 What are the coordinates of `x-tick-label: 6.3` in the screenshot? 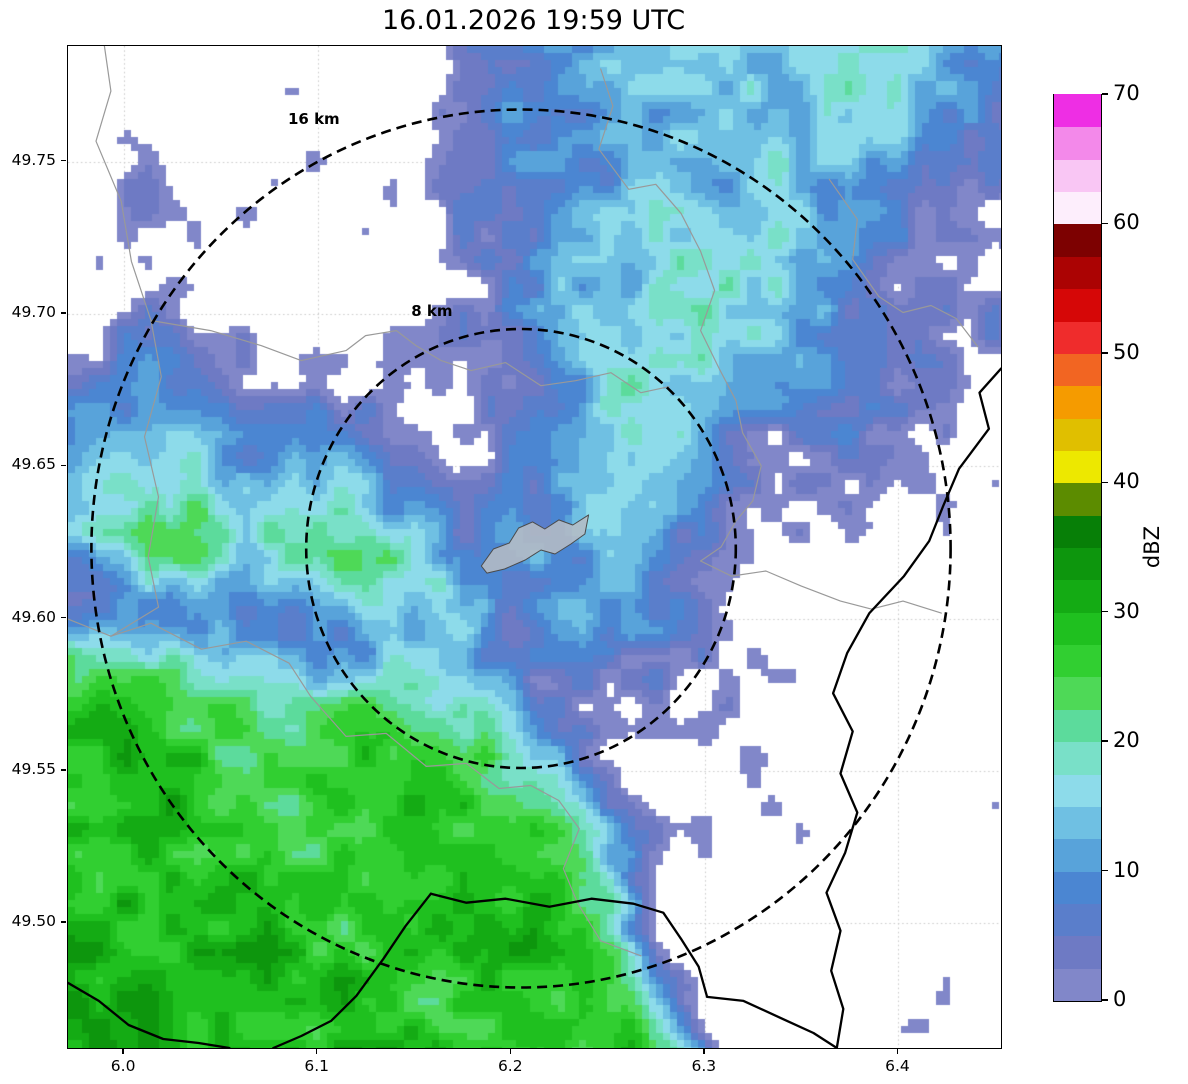 It's located at (704, 1066).